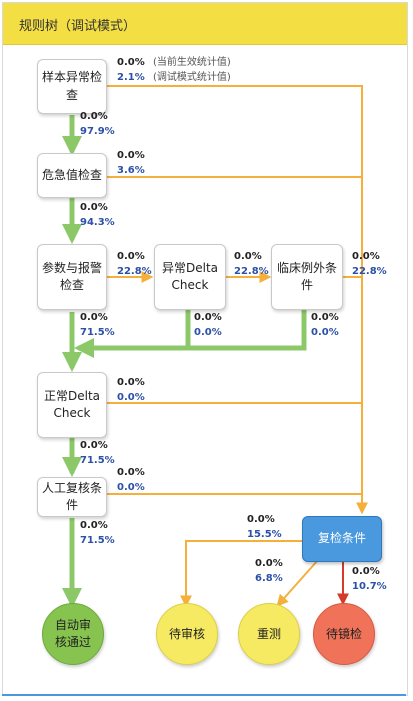  What do you see at coordinates (97, 453) in the screenshot?
I see `stat-normal-down: 0.0% 71.5%` at bounding box center [97, 453].